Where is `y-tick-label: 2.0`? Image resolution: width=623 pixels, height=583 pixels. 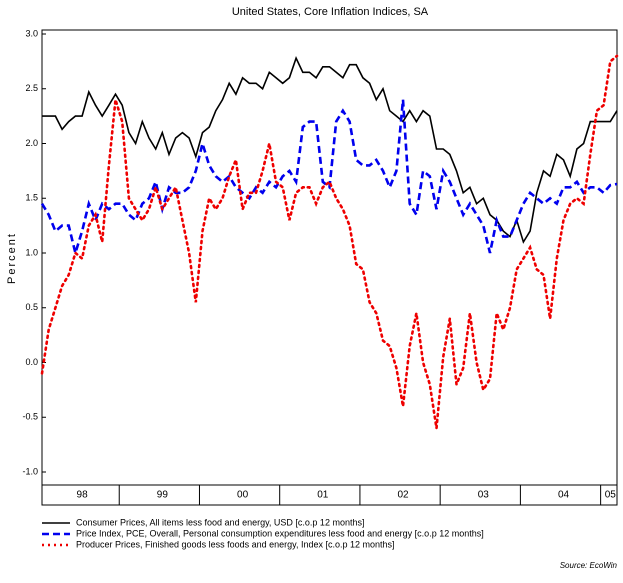
y-tick-label: 2.0 is located at coordinates (31, 143).